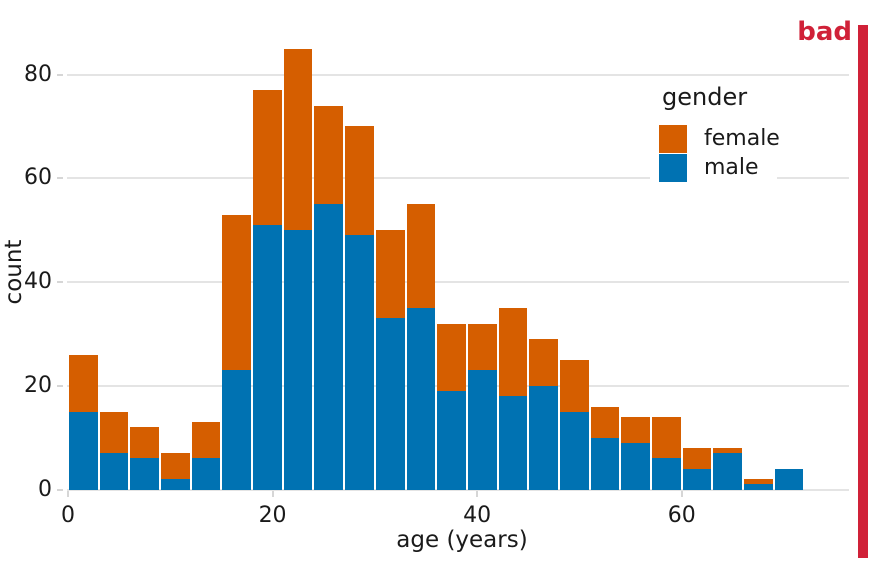 Image resolution: width=880 pixels, height=570 pixels. I want to click on x-tick-label: 20, so click(272, 515).